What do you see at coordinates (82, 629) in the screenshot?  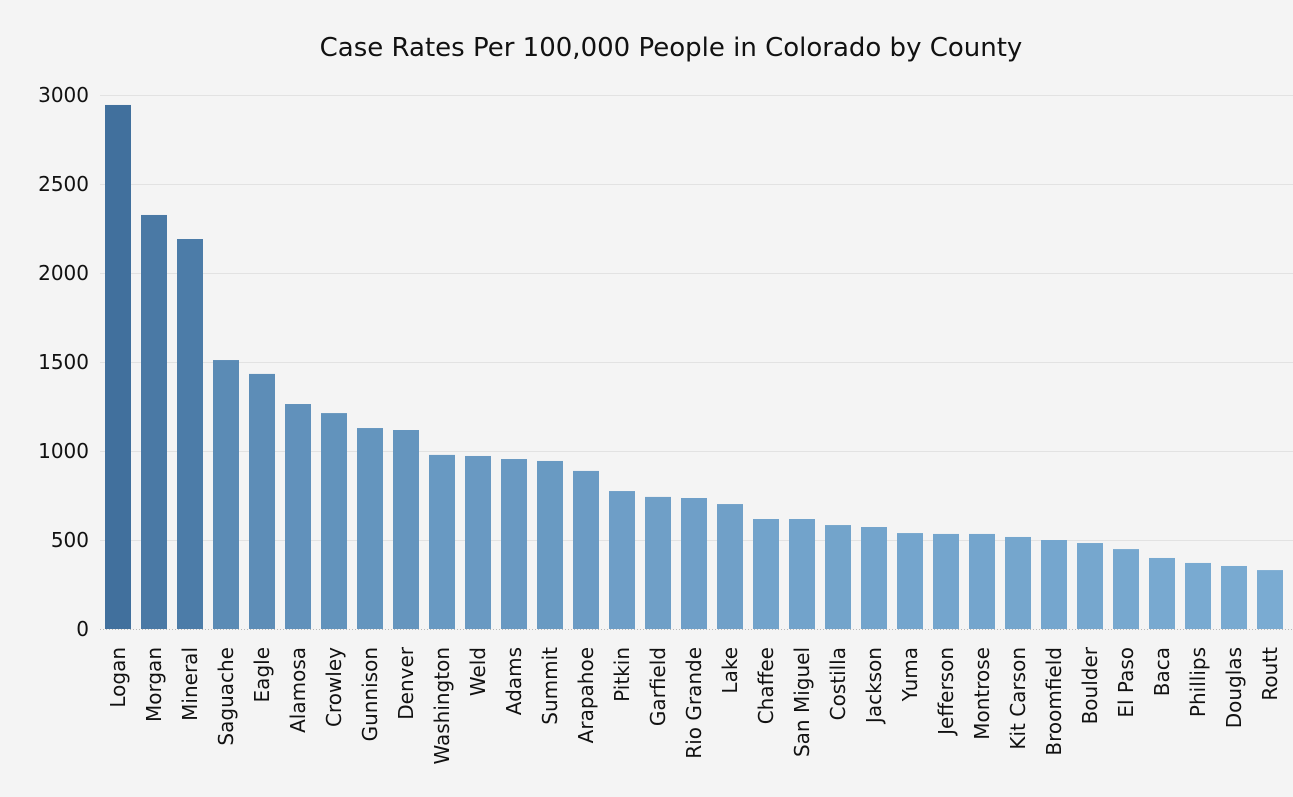 I see `y-tick-label: 0` at bounding box center [82, 629].